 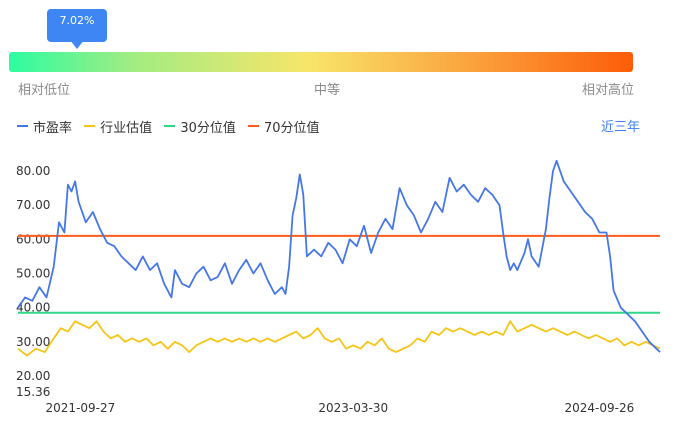 I want to click on legend-swatch-industry, so click(x=90, y=126).